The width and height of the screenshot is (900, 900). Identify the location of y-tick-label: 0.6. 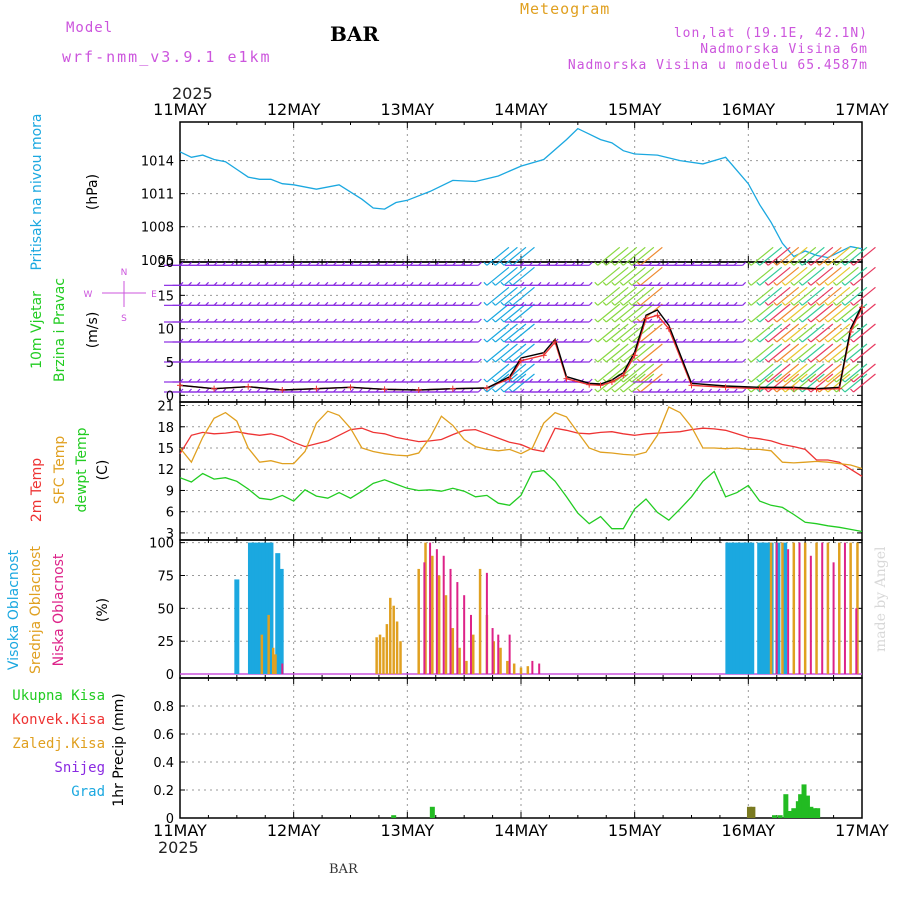
(163, 735).